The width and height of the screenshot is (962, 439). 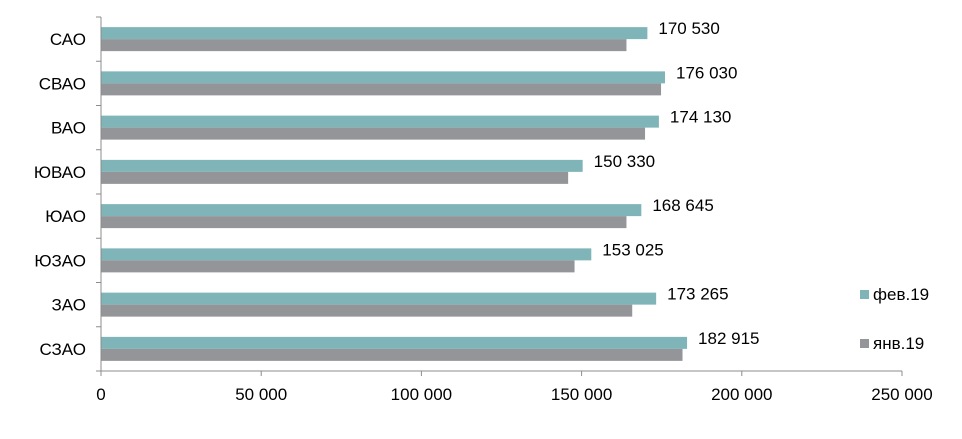 What do you see at coordinates (697, 294) in the screenshot?
I see `data-label: 173 265` at bounding box center [697, 294].